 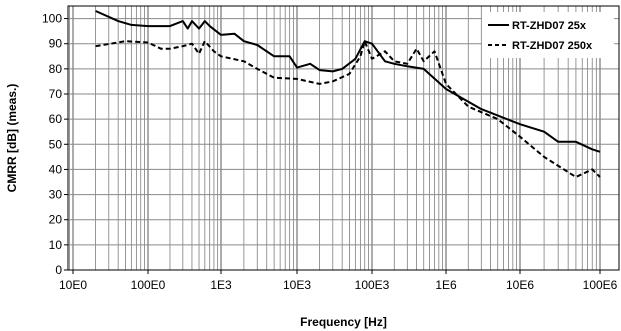 I want to click on y-axis-tick-labels: 0 10 20 30 40 50 60 70 80 90 100, so click(x=55, y=144).